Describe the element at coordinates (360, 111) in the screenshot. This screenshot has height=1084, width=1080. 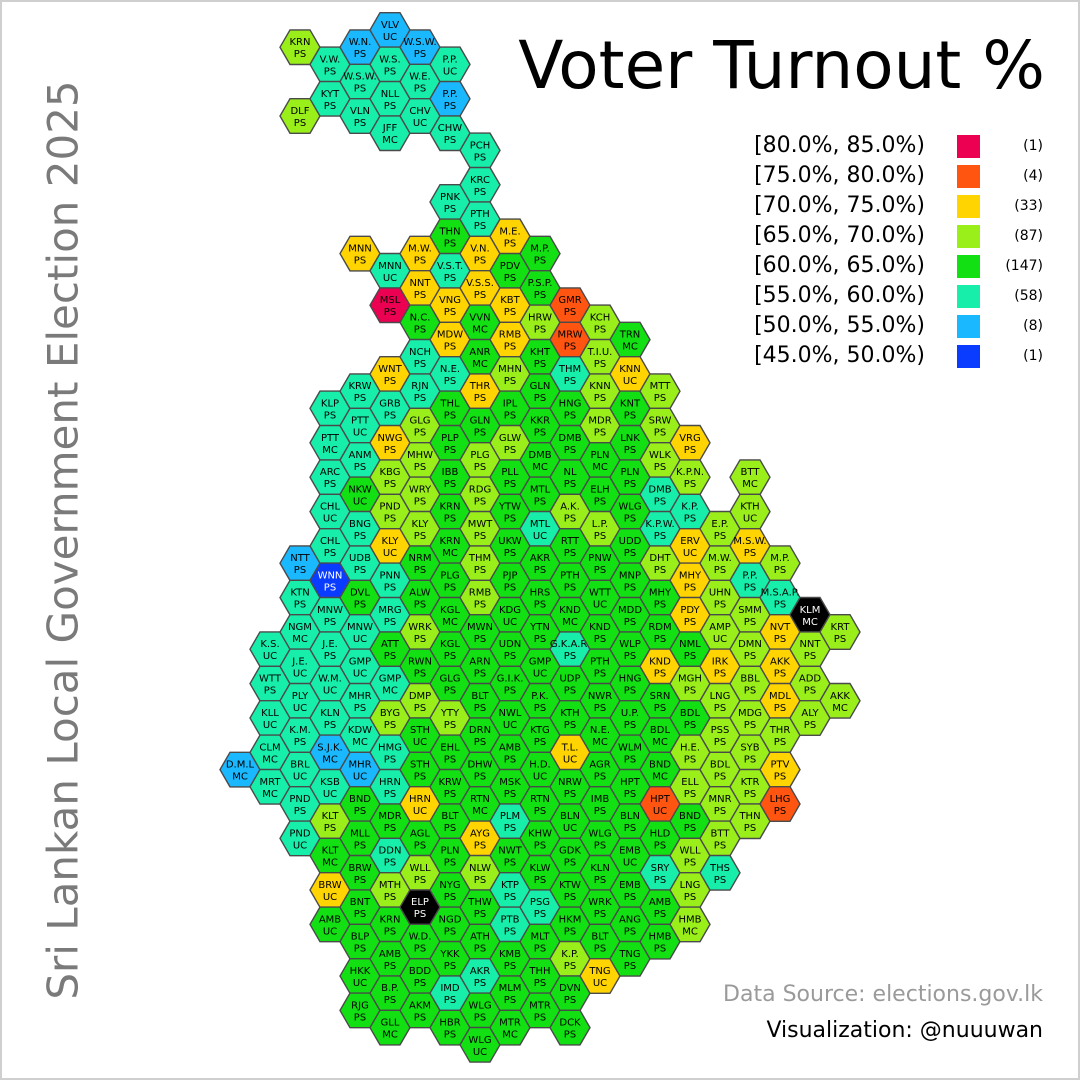
I see `hex-code: VLN` at that location.